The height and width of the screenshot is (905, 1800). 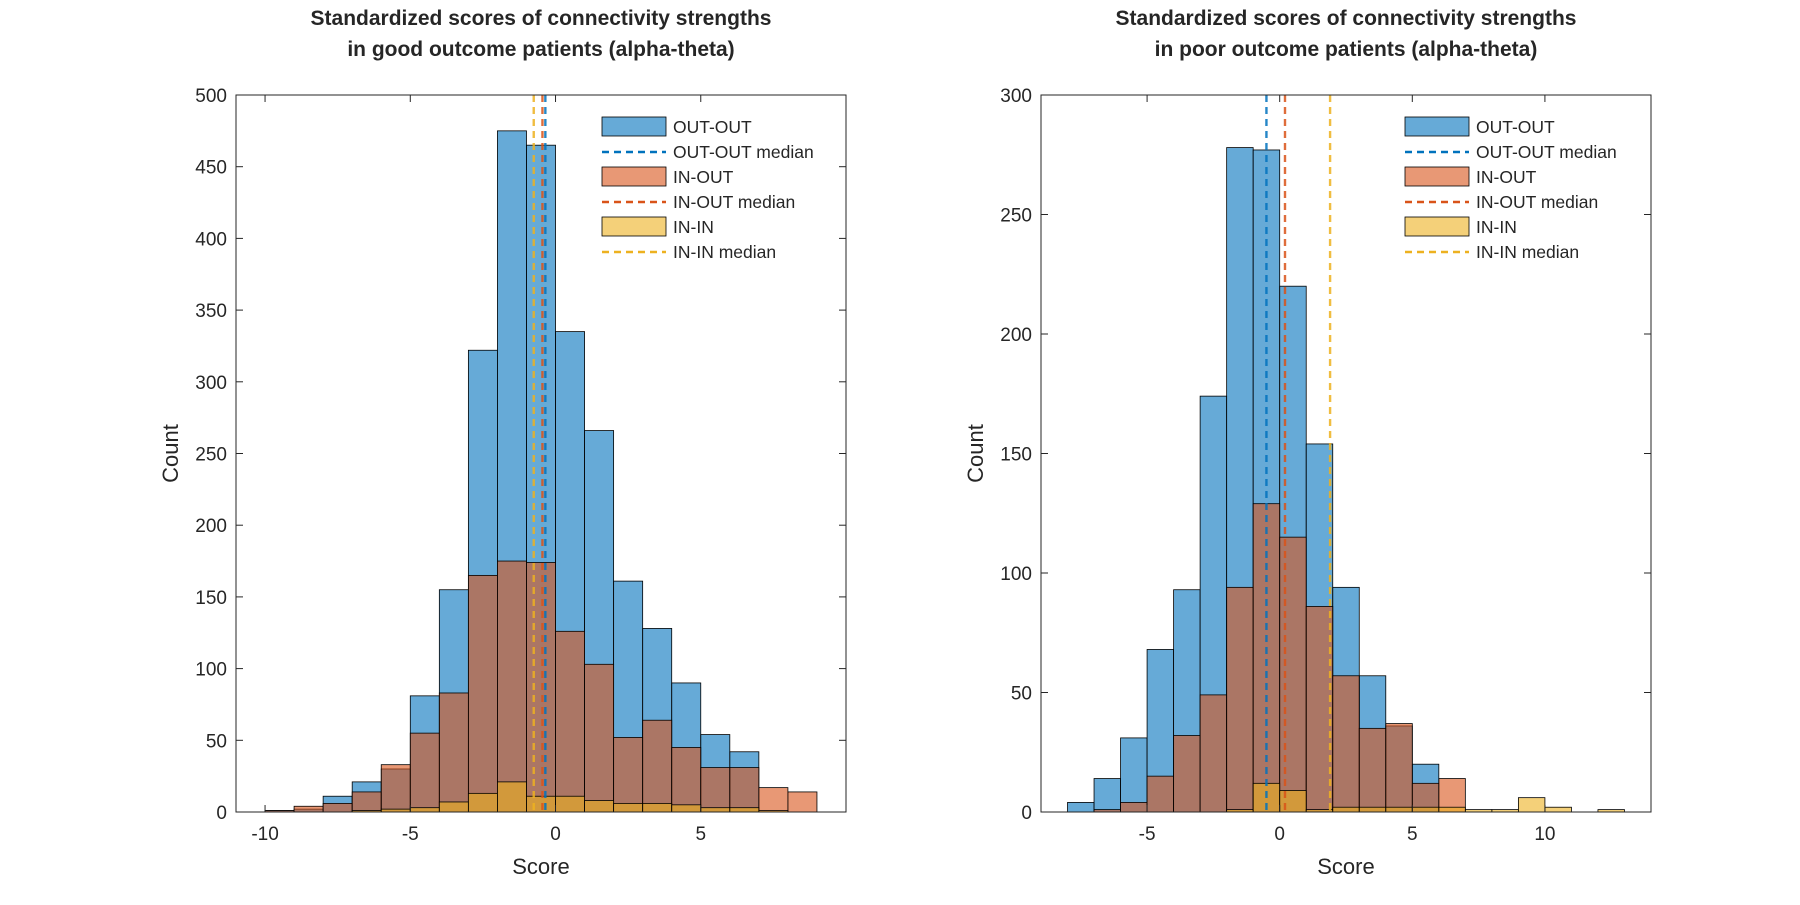 I want to click on legend-label: IN-OUT, so click(x=703, y=177).